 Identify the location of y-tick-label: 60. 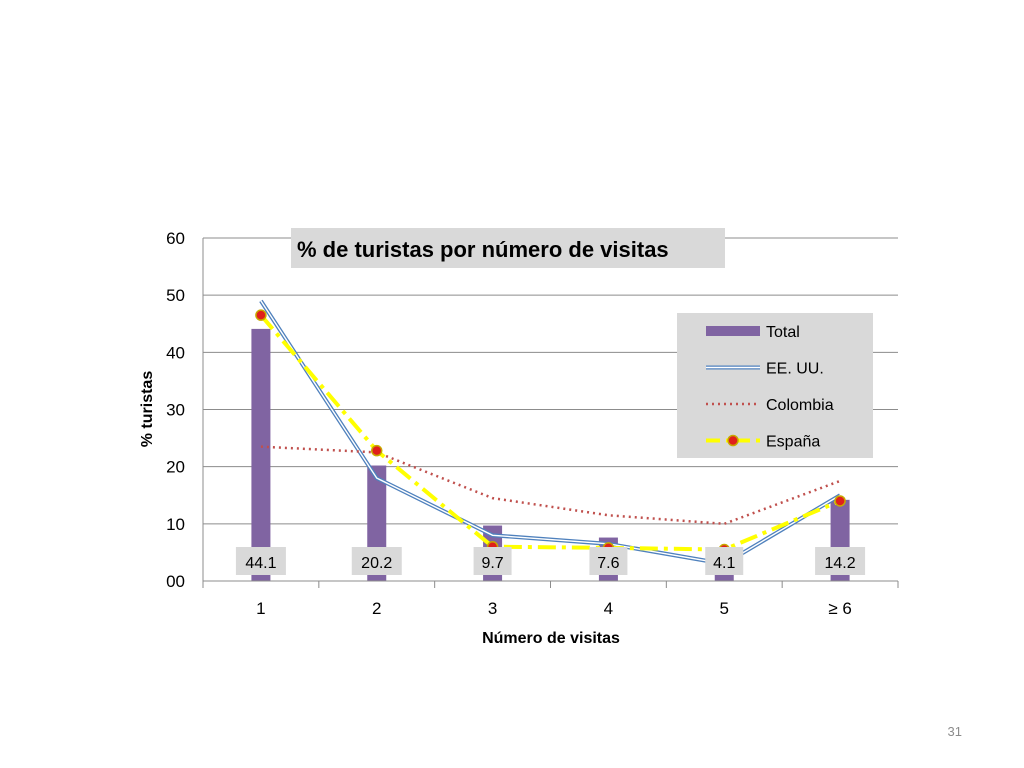
(175, 238).